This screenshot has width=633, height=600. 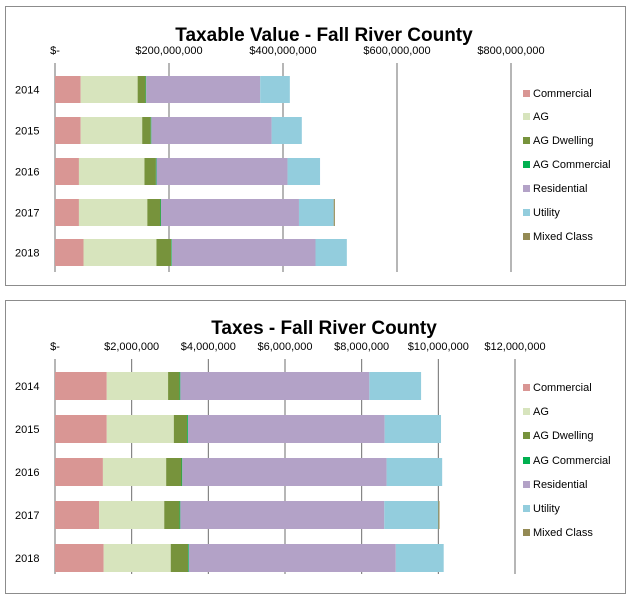 I want to click on chart-title: Taxable Value - Fall River County, so click(x=324, y=35).